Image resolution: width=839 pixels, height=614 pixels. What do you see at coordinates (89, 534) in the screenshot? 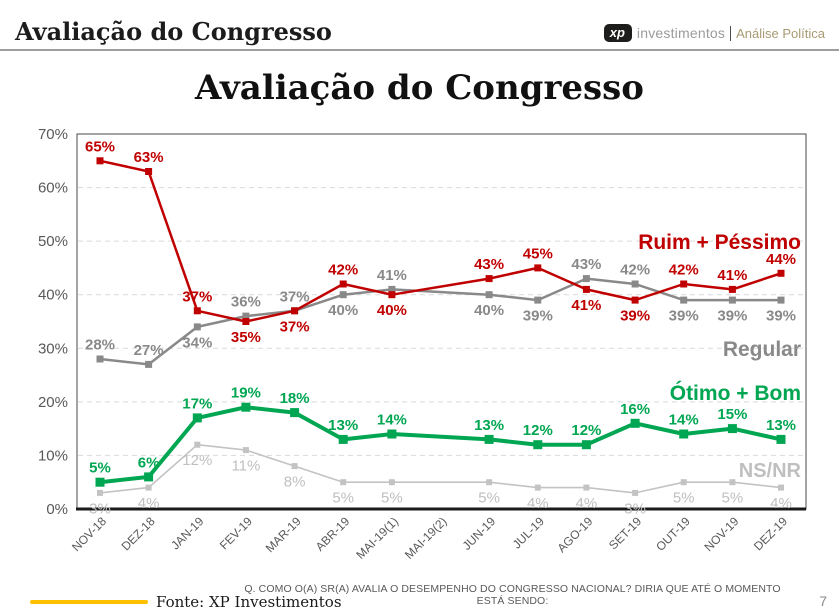
I see `x-tick-label: NOV-18` at bounding box center [89, 534].